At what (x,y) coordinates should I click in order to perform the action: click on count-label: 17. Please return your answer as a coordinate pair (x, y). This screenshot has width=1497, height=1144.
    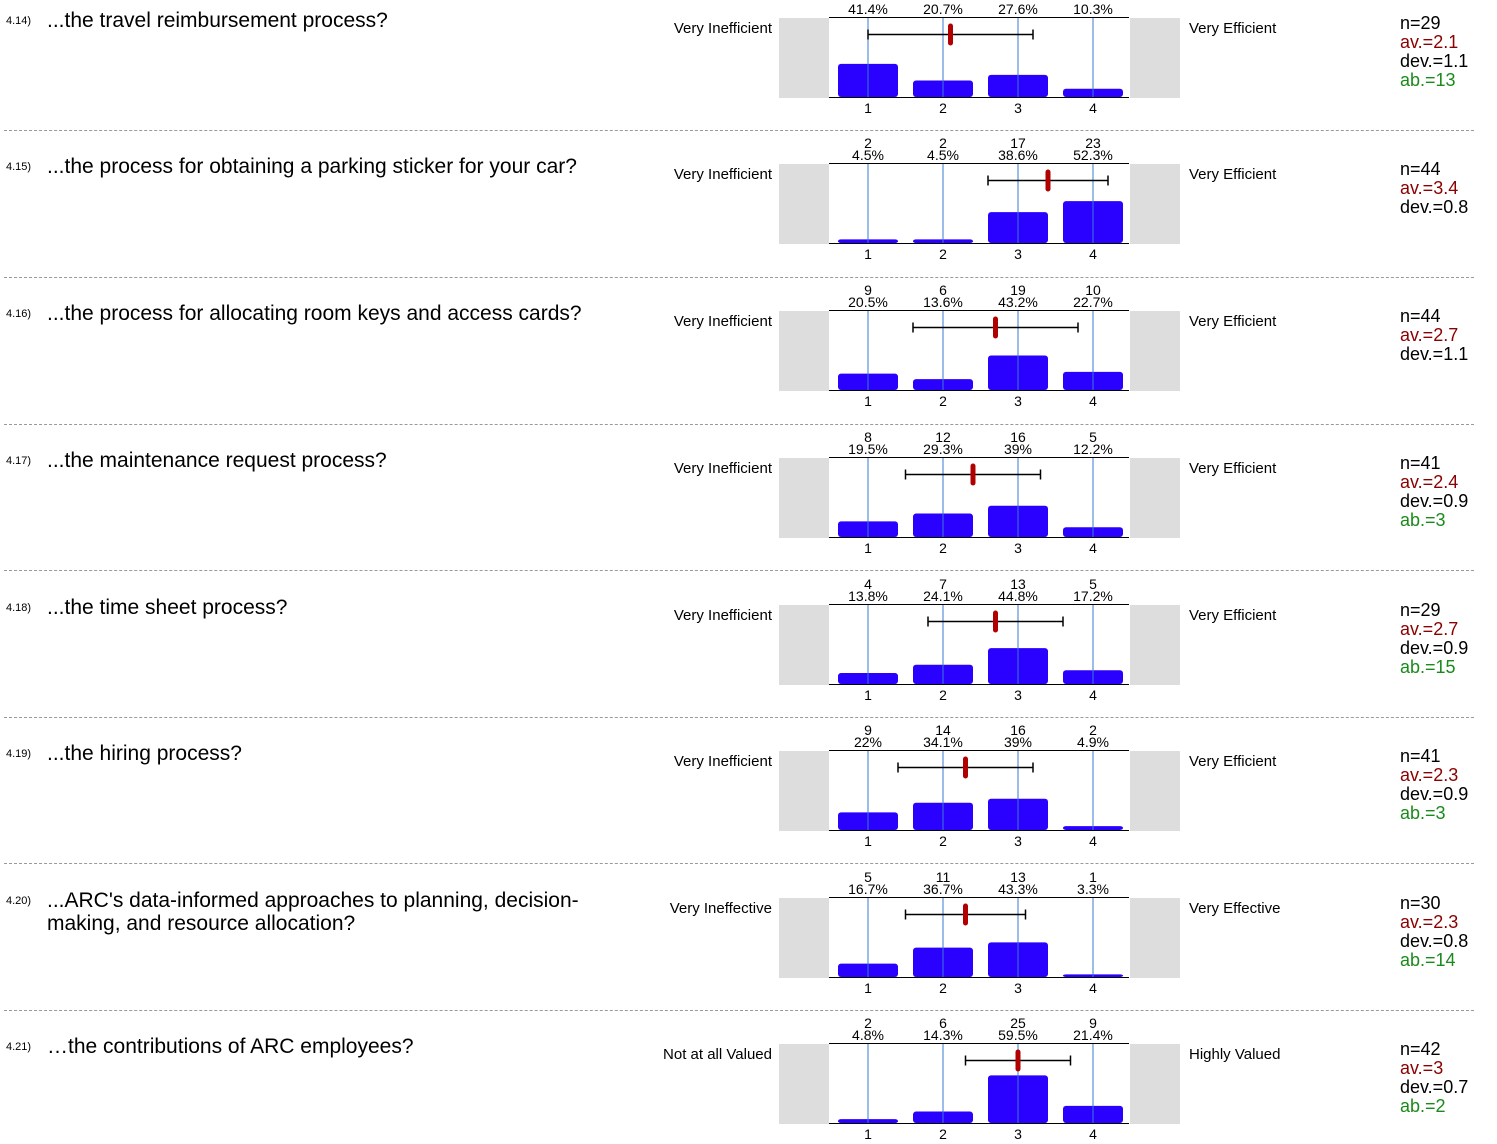
    Looking at the image, I should click on (1018, 143).